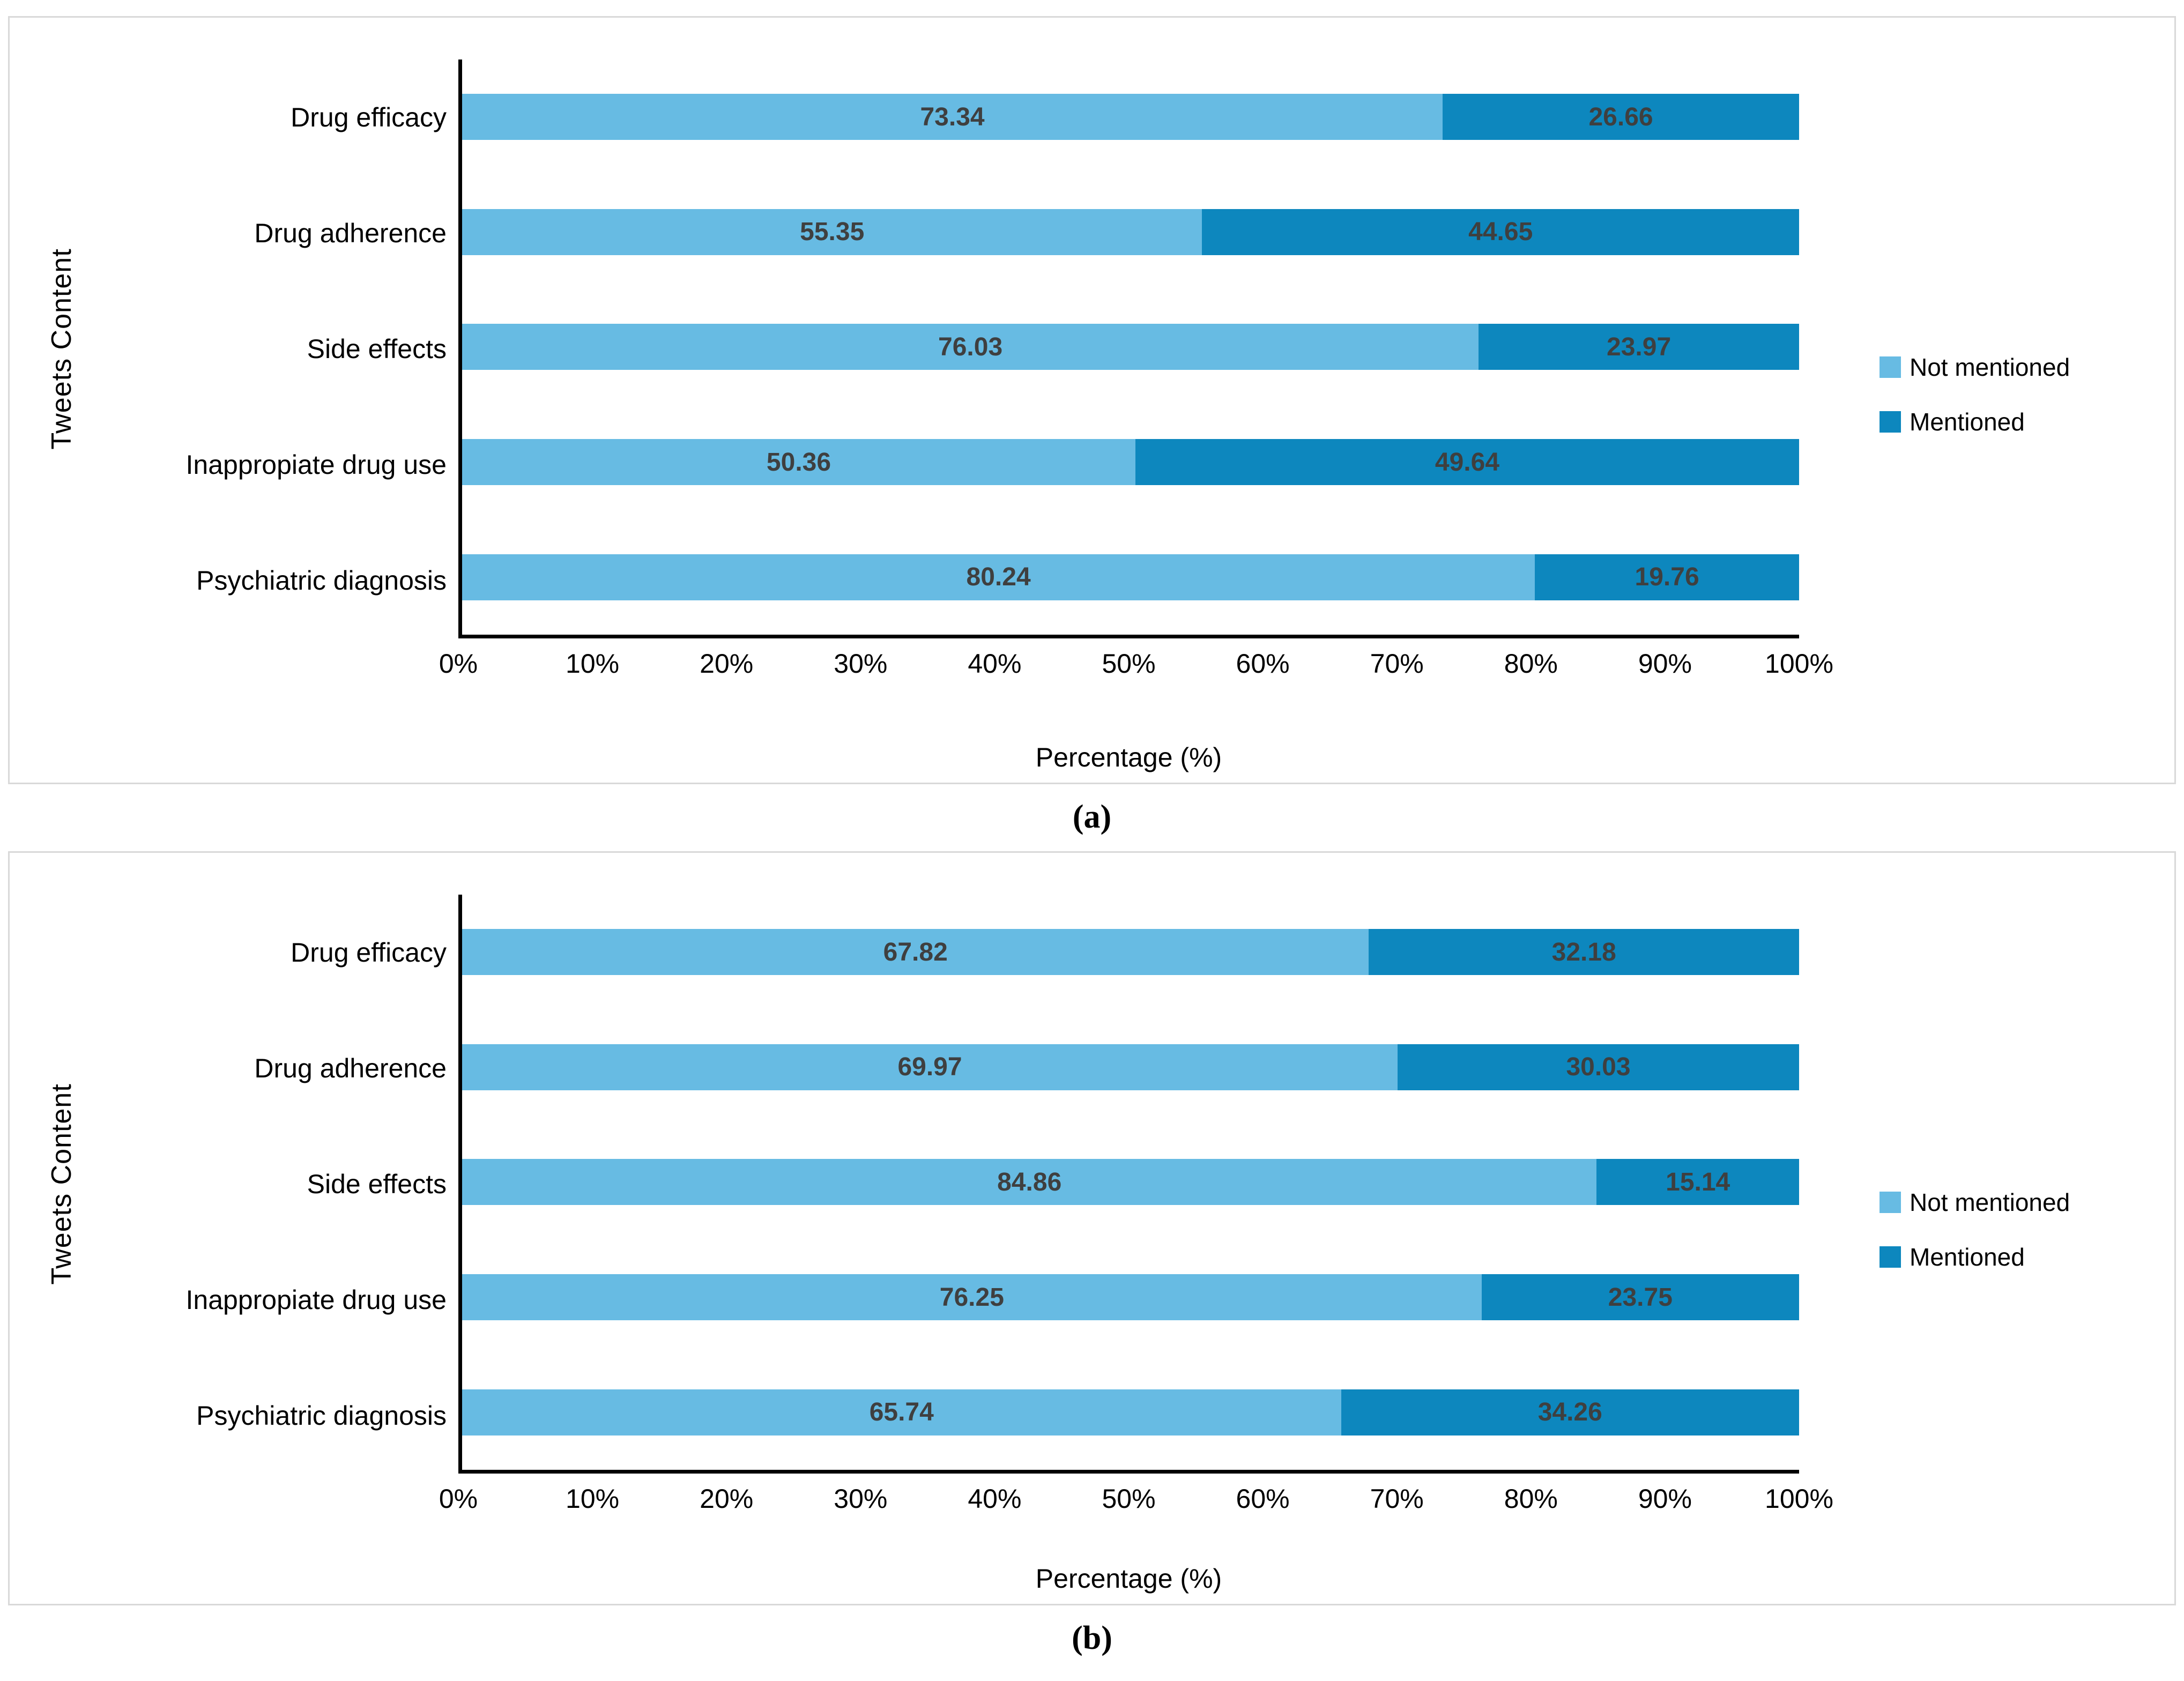 The width and height of the screenshot is (2184, 1681). I want to click on stacked-bar: 76.03 23.97, so click(1130, 347).